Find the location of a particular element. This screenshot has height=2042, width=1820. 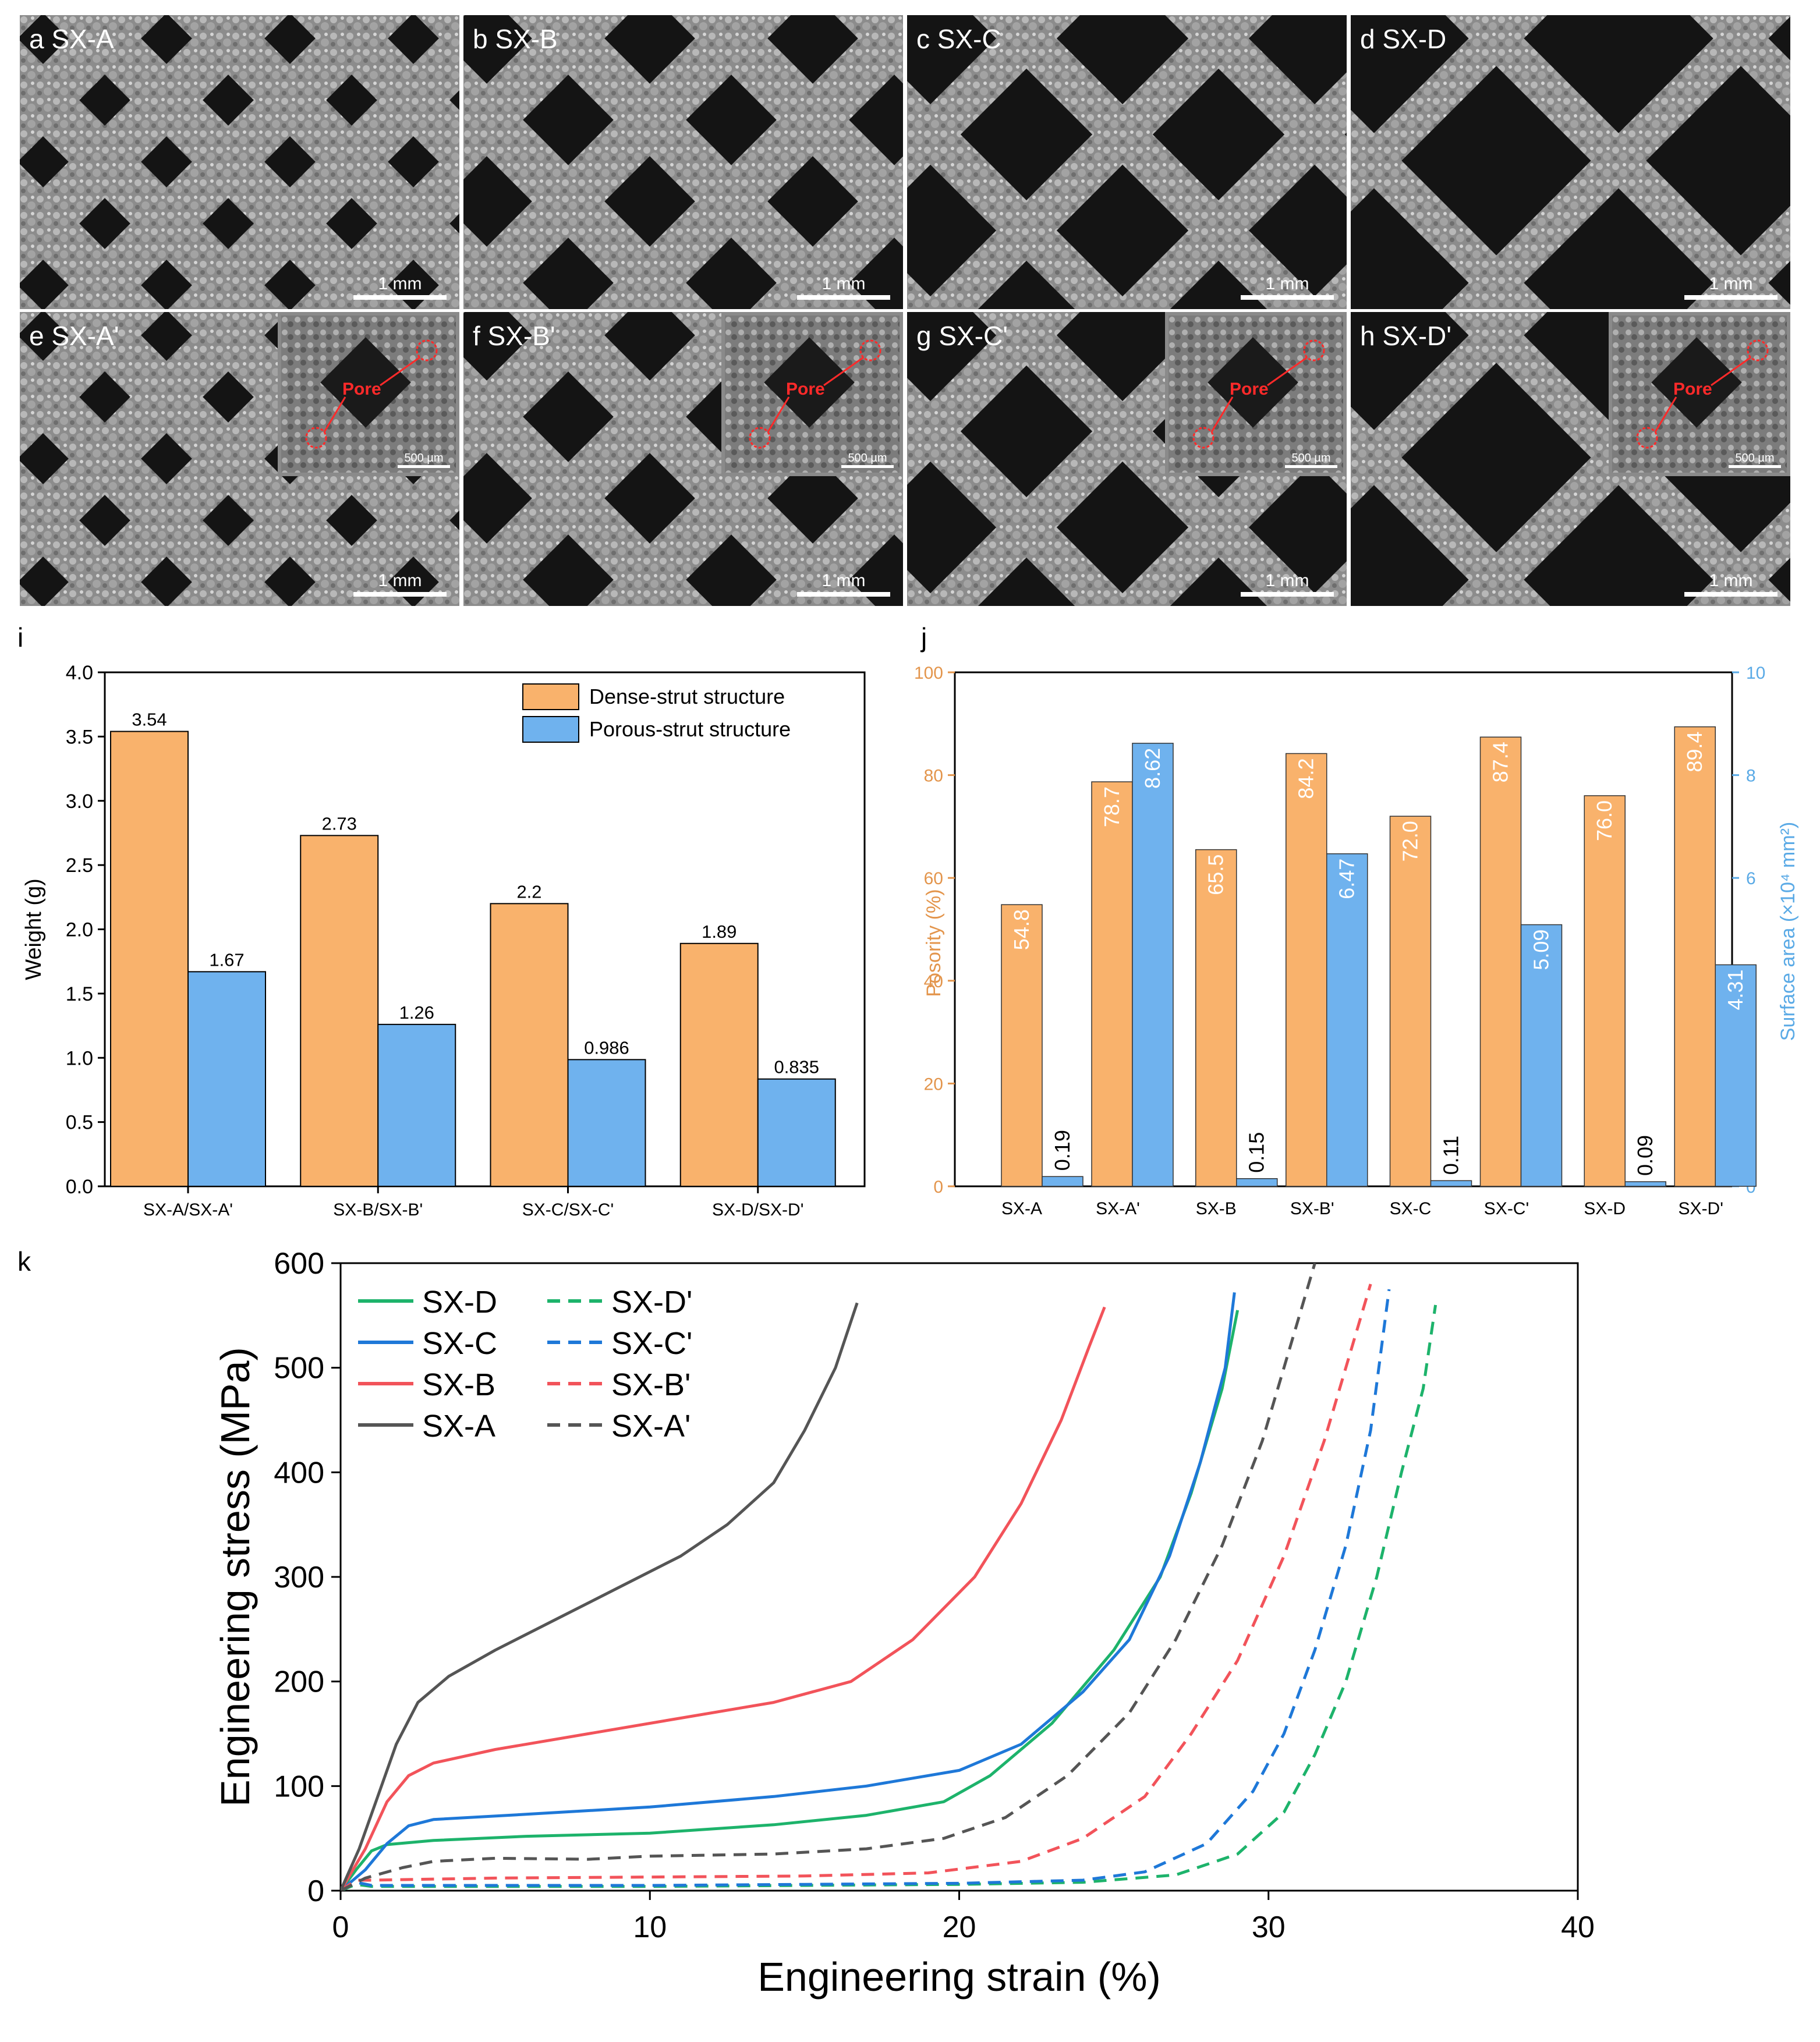

y-tick-label: 100 is located at coordinates (299, 1786).